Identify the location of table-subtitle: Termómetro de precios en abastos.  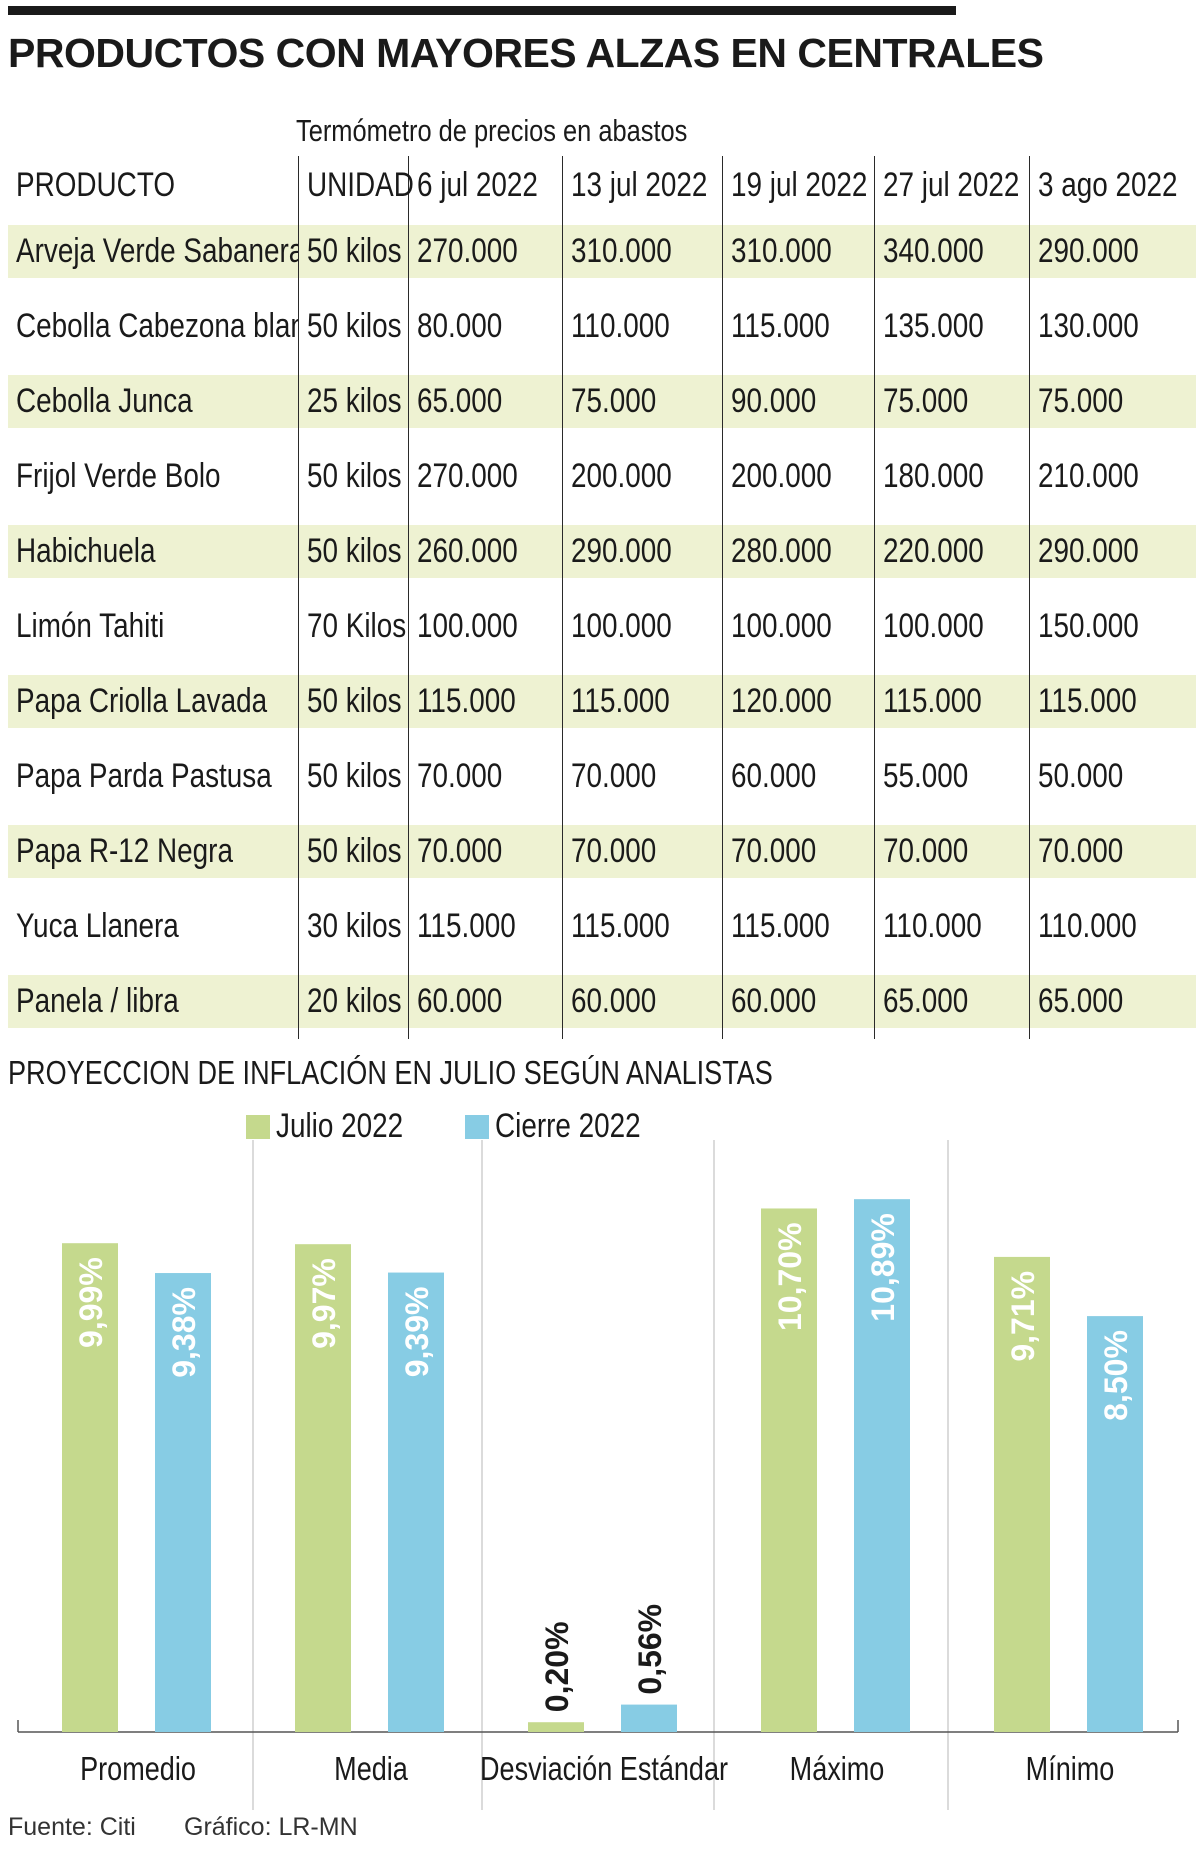
(492, 130).